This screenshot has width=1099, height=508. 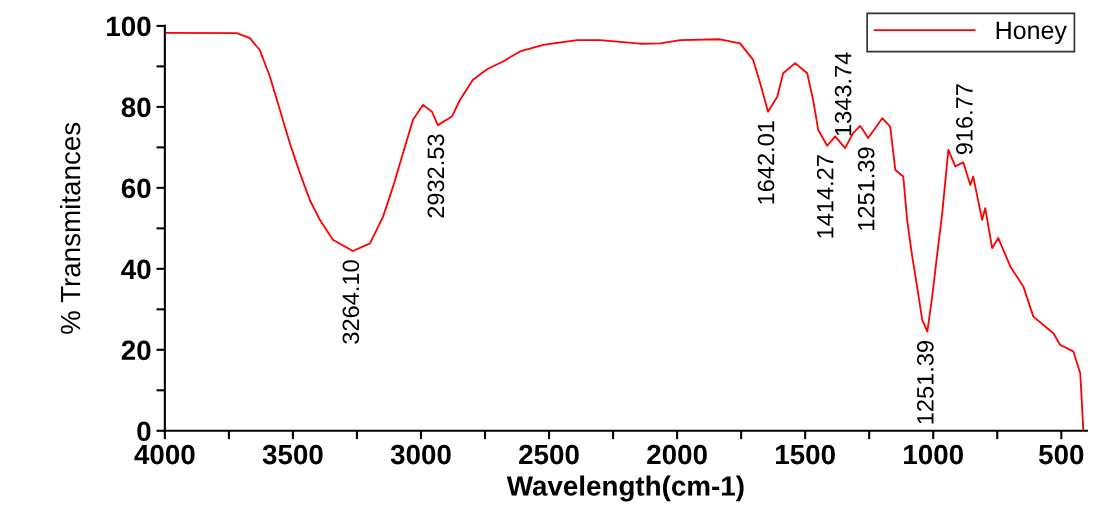 I want to click on y-tick-label: 80, so click(x=136, y=107).